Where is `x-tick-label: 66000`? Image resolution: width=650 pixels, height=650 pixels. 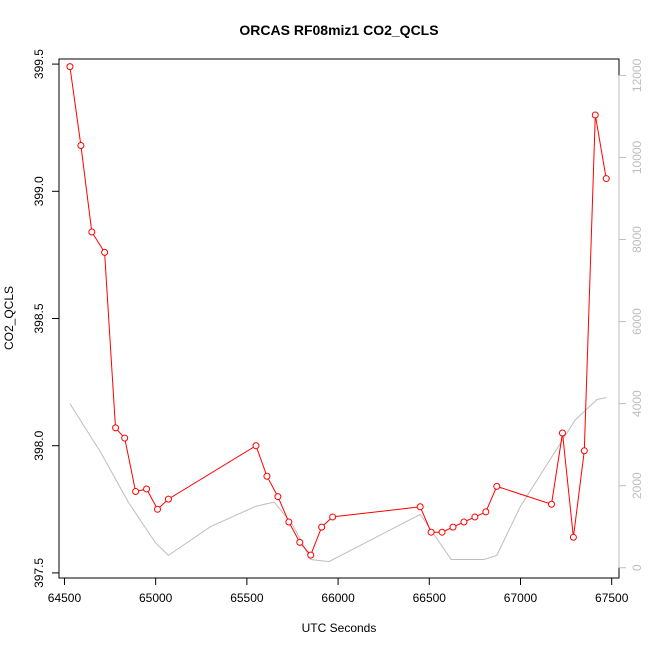 x-tick-label: 66000 is located at coordinates (338, 598).